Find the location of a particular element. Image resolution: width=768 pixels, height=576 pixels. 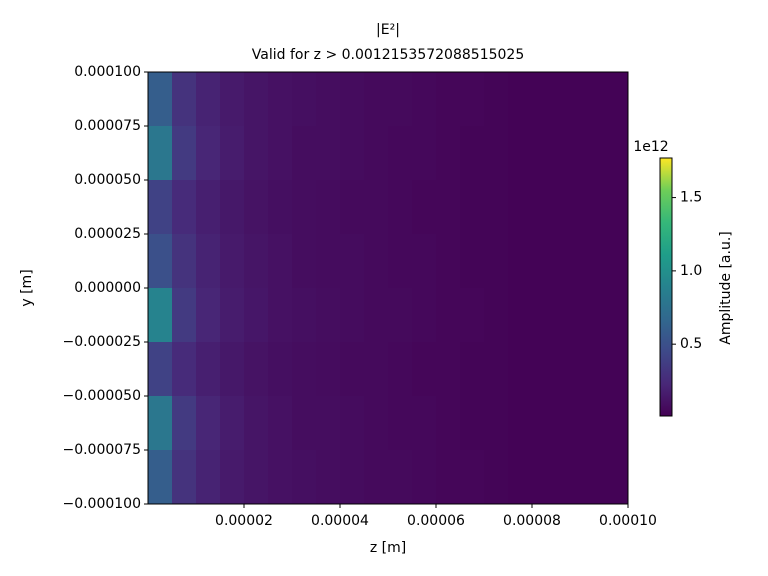

colorbar is located at coordinates (666, 287).